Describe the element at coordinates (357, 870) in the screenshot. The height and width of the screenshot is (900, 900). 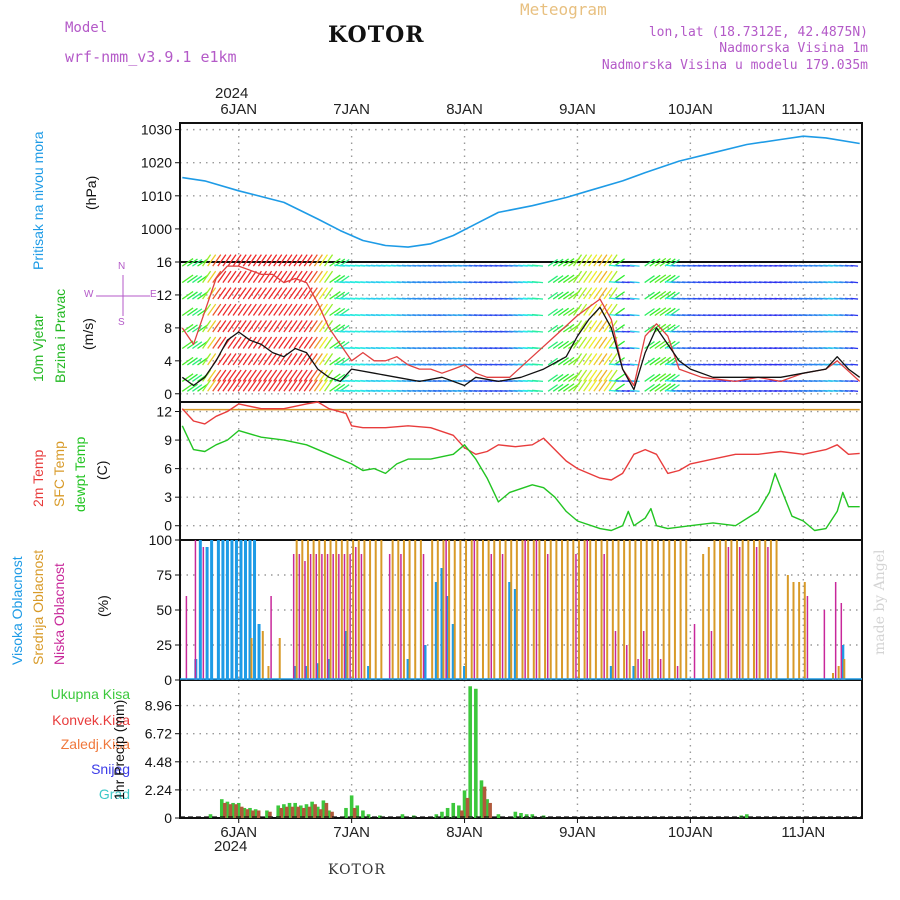
I see `footer-location: KOTOR` at that location.